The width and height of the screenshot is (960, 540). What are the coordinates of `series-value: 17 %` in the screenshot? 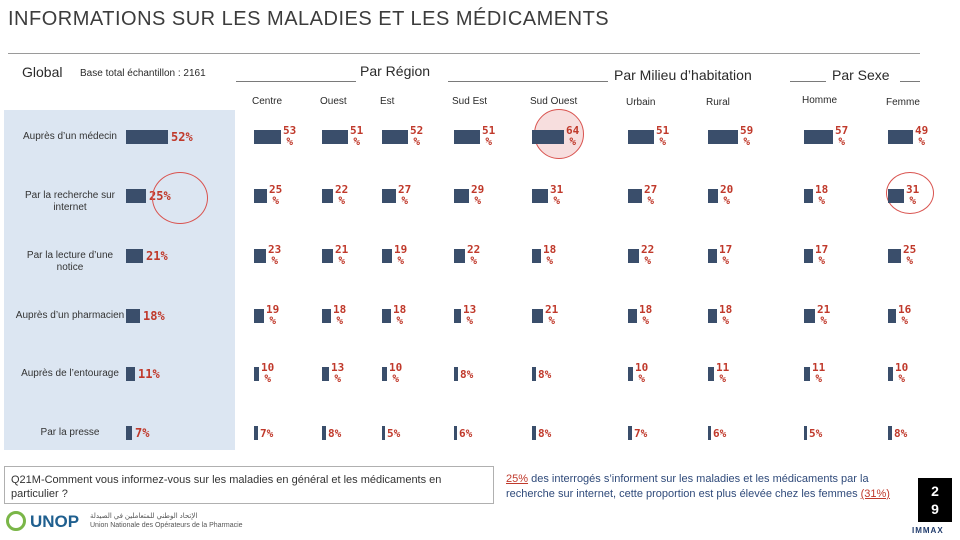 It's located at (726, 255).